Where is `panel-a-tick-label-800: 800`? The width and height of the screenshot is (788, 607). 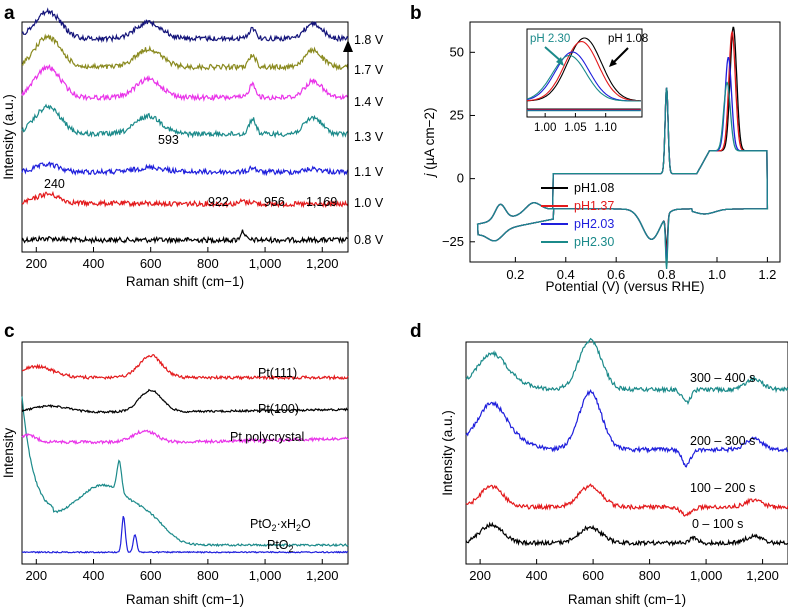 panel-a-tick-label-800: 800 is located at coordinates (208, 263).